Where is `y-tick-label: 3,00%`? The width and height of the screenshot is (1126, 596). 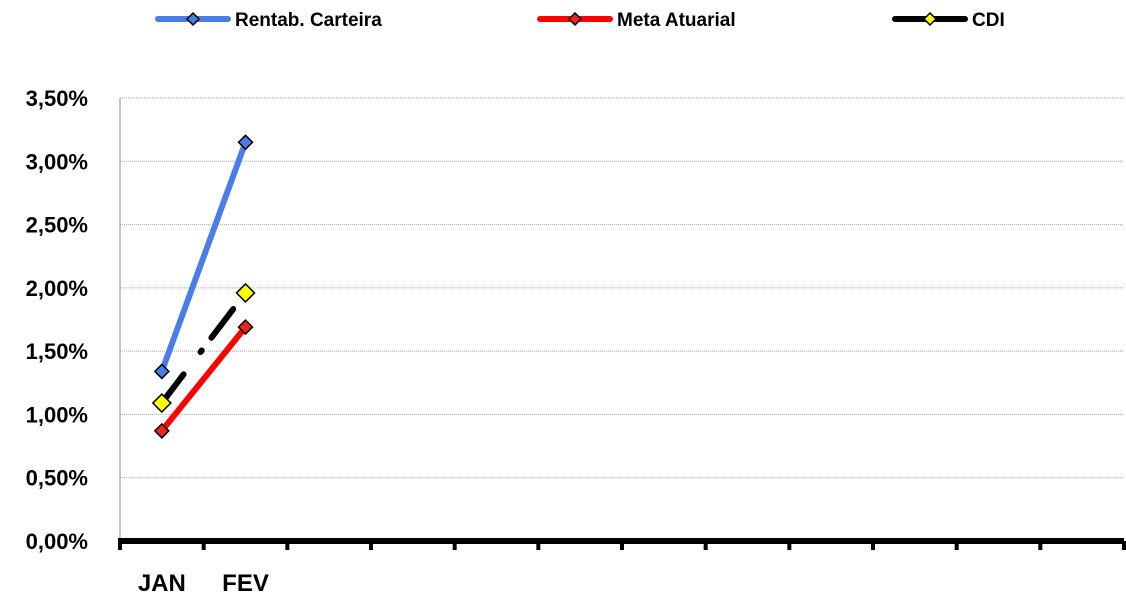
y-tick-label: 3,00% is located at coordinates (57, 161).